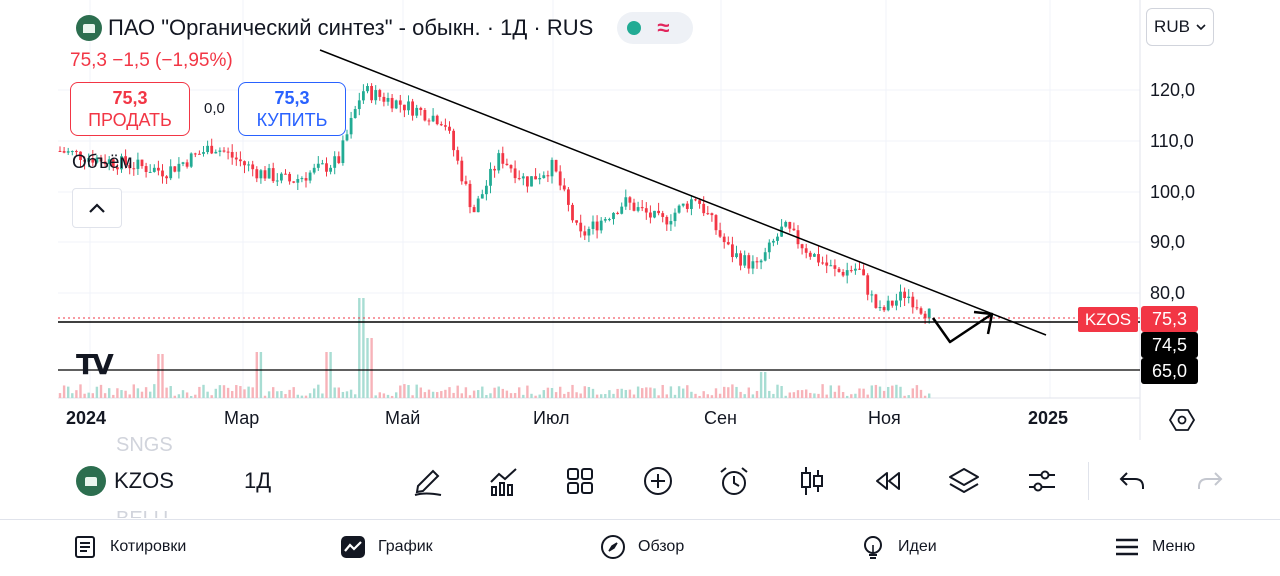 The width and height of the screenshot is (1280, 576). I want to click on sell-button: 75,3 ПРОДАТЬ, so click(130, 109).